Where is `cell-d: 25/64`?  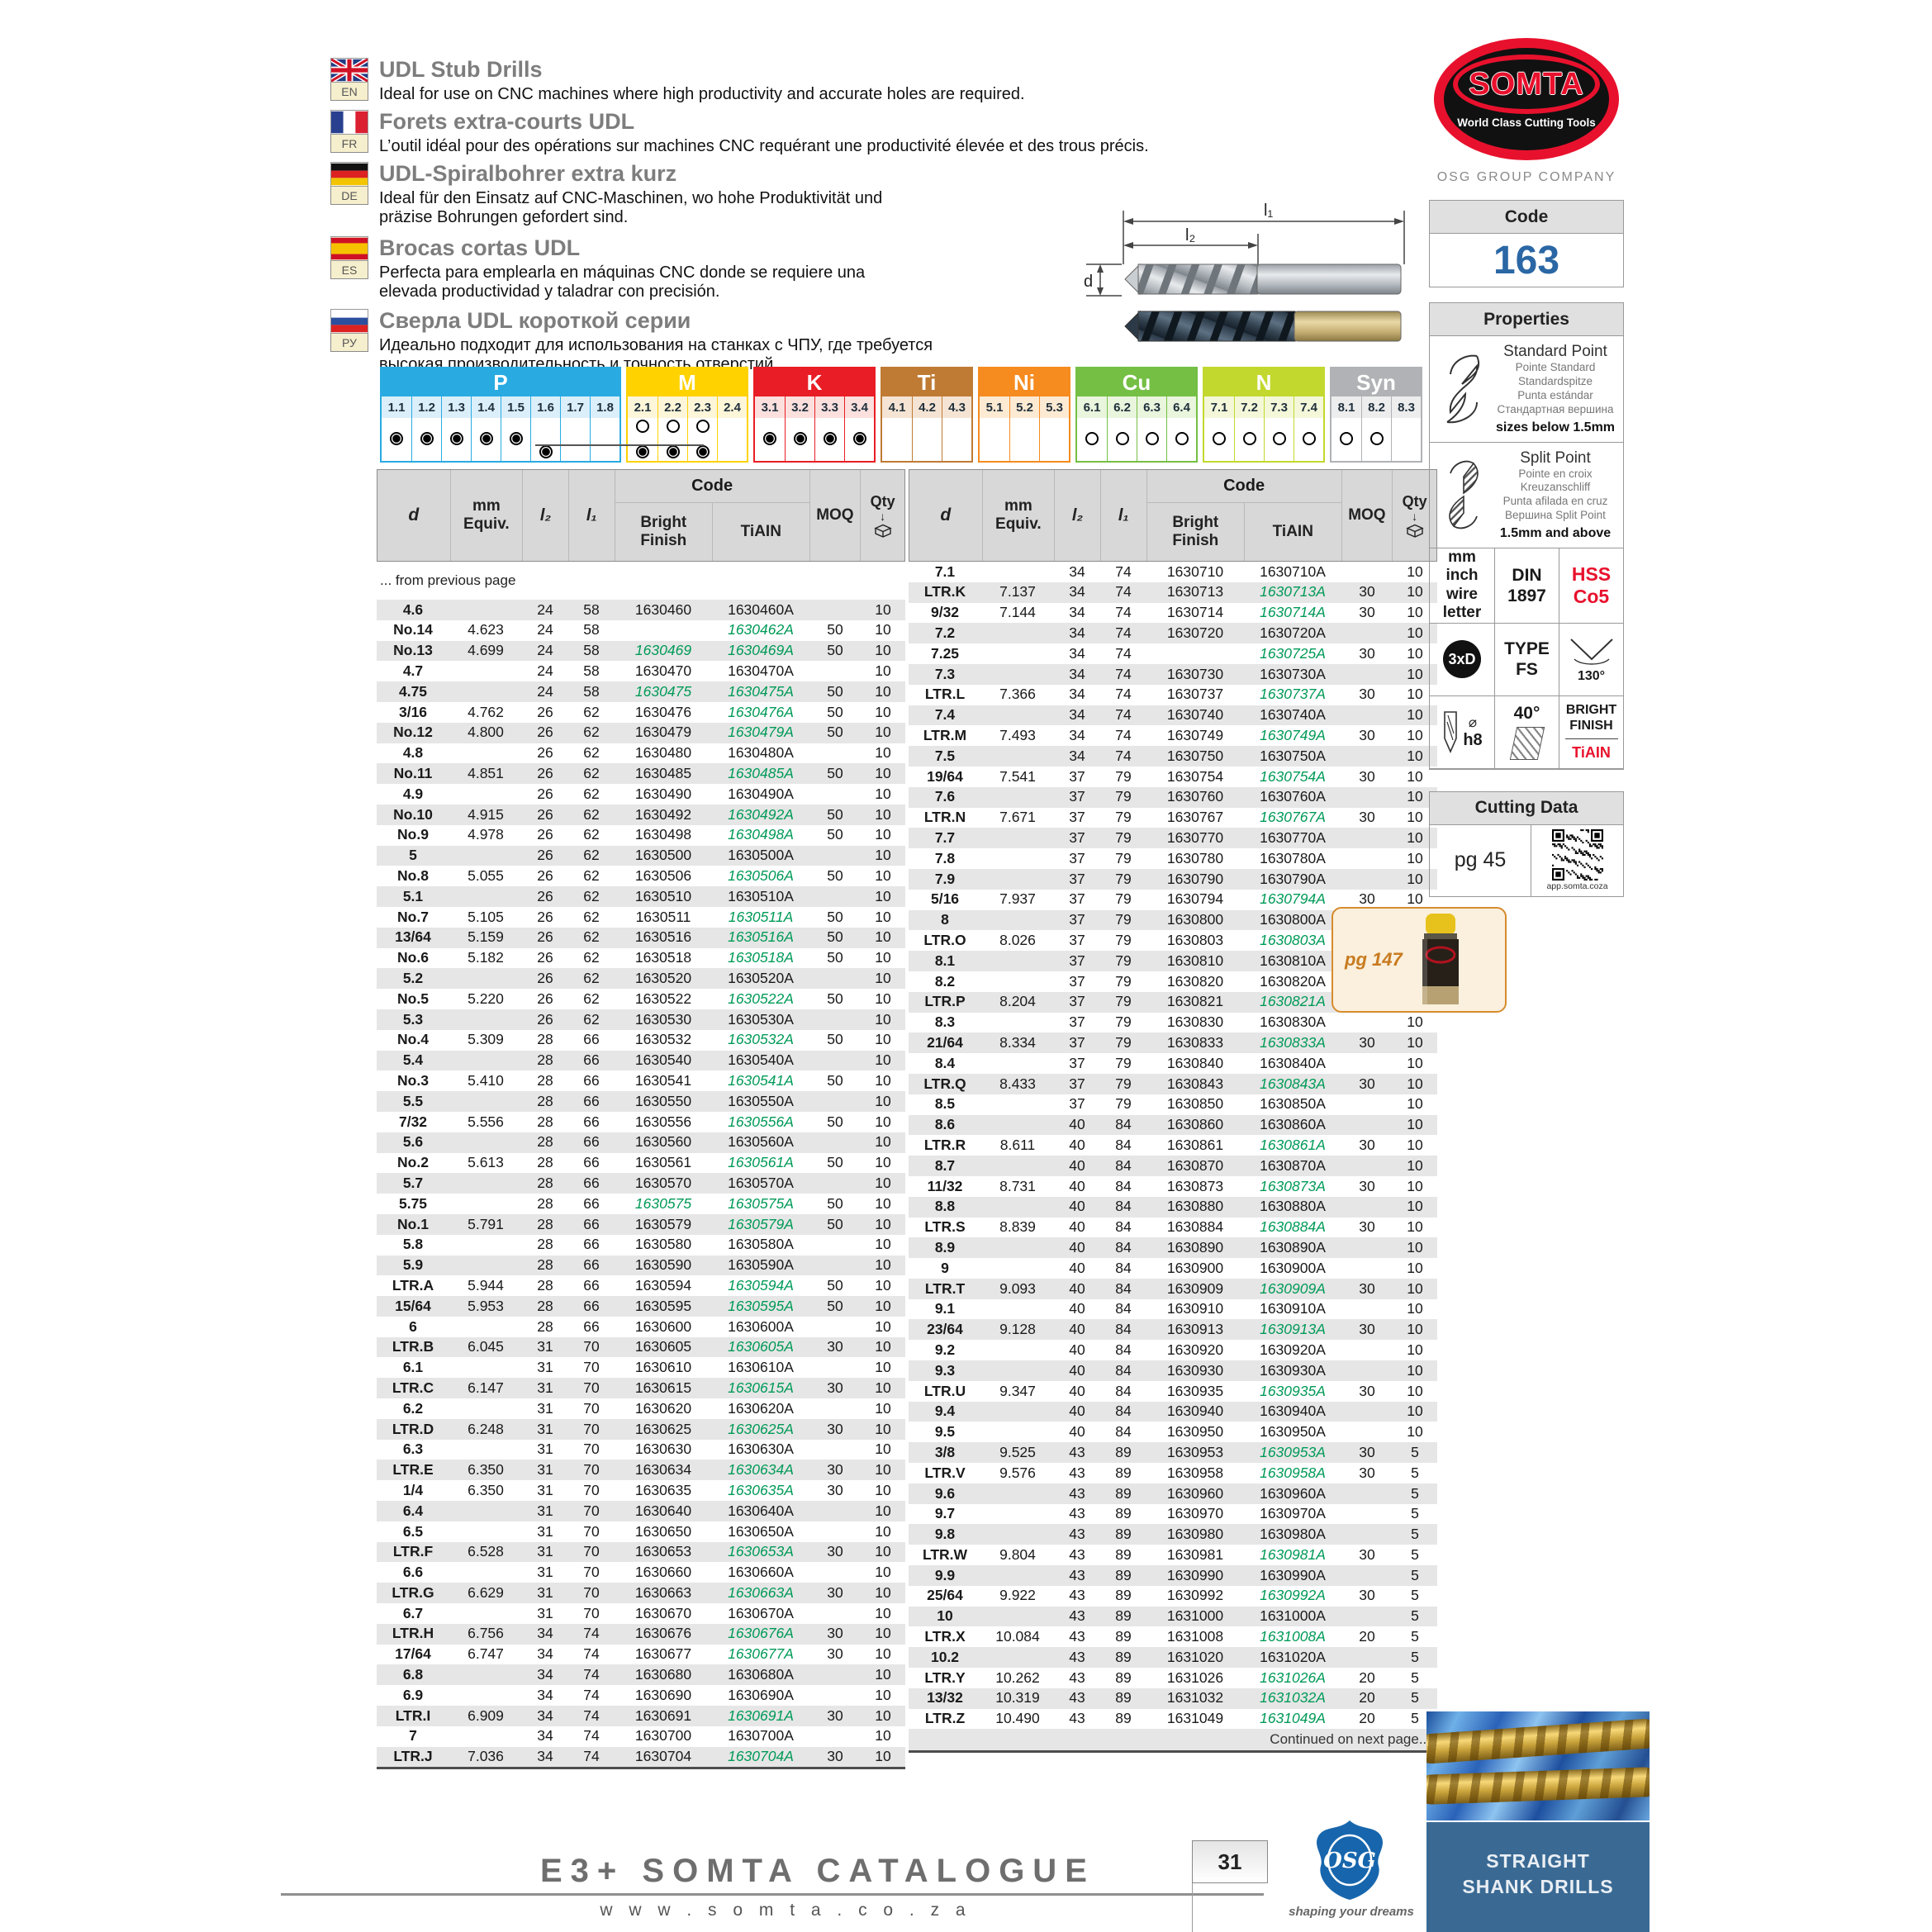
cell-d: 25/64 is located at coordinates (945, 1596).